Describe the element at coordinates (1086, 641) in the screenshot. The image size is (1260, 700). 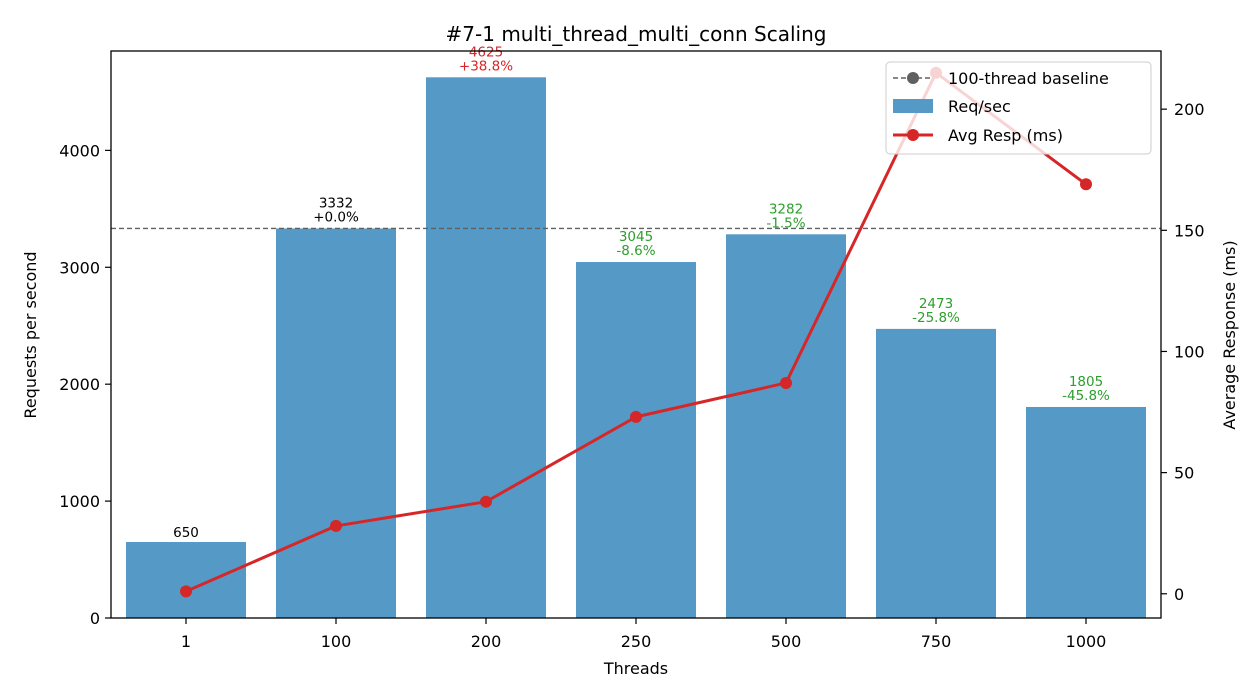
I see `x-tick-label: 1000` at that location.